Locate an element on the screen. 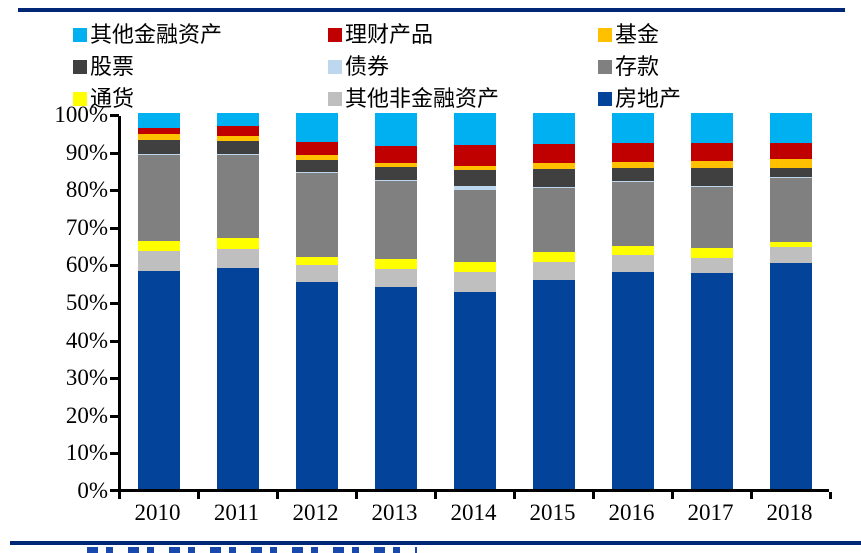 The width and height of the screenshot is (861, 553). segment-other-financial-assets-2011 is located at coordinates (238, 120).